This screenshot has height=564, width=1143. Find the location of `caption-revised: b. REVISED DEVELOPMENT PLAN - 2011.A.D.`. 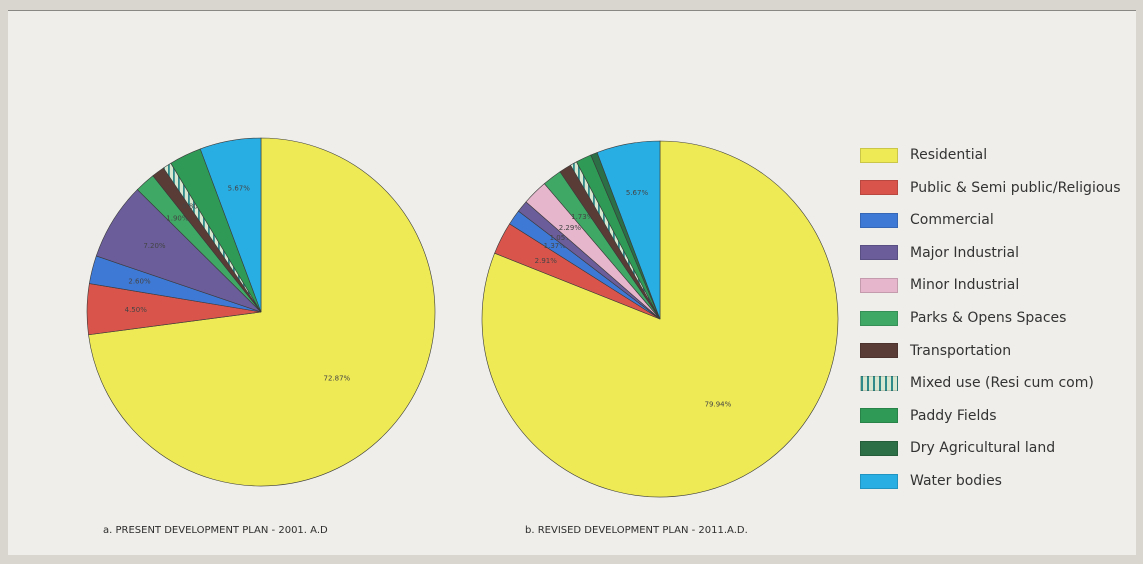

caption-revised: b. REVISED DEVELOPMENT PLAN - 2011.A.D. is located at coordinates (636, 530).